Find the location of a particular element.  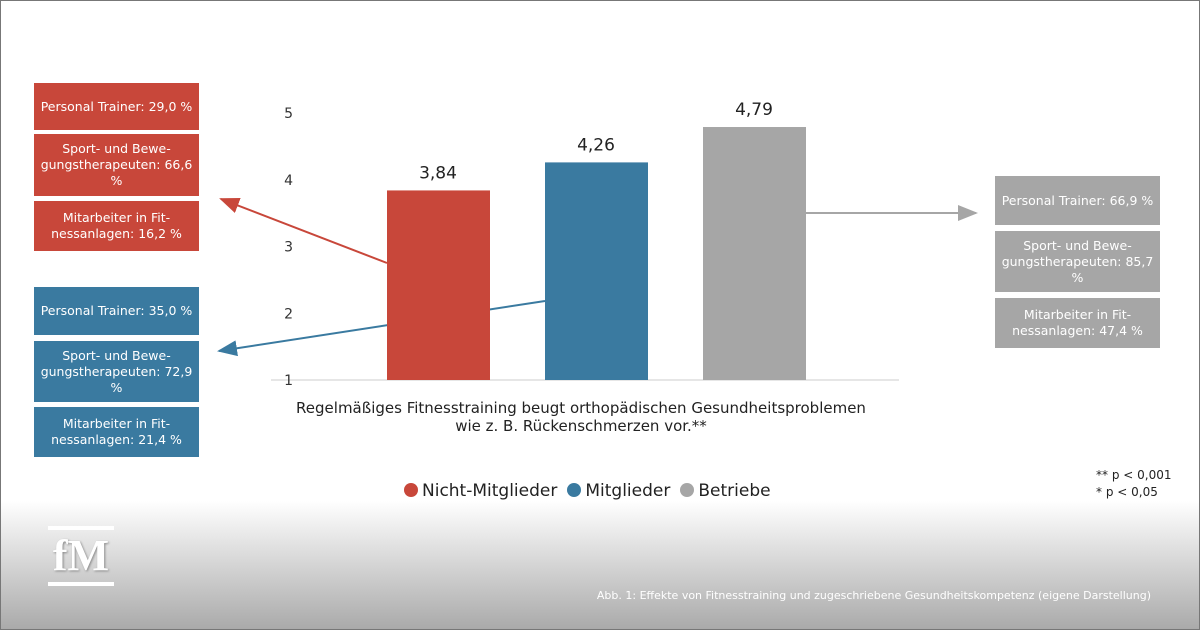

arrow-red is located at coordinates (303, 231).